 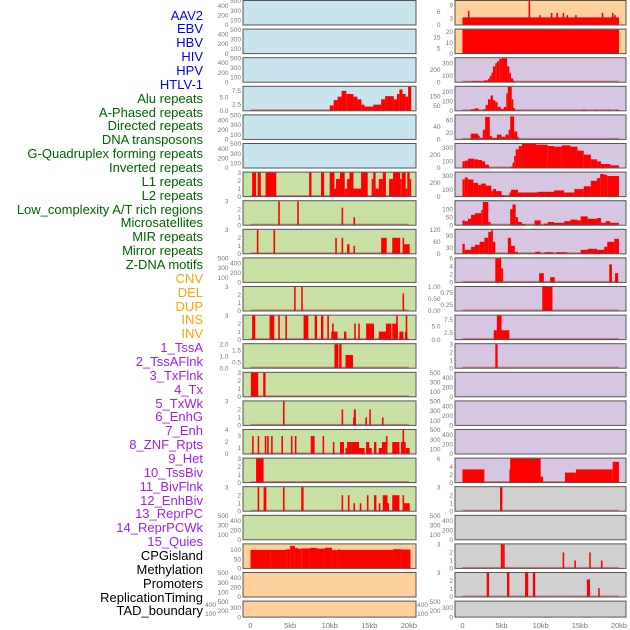 I want to click on track-label: HIV, so click(x=192, y=57).